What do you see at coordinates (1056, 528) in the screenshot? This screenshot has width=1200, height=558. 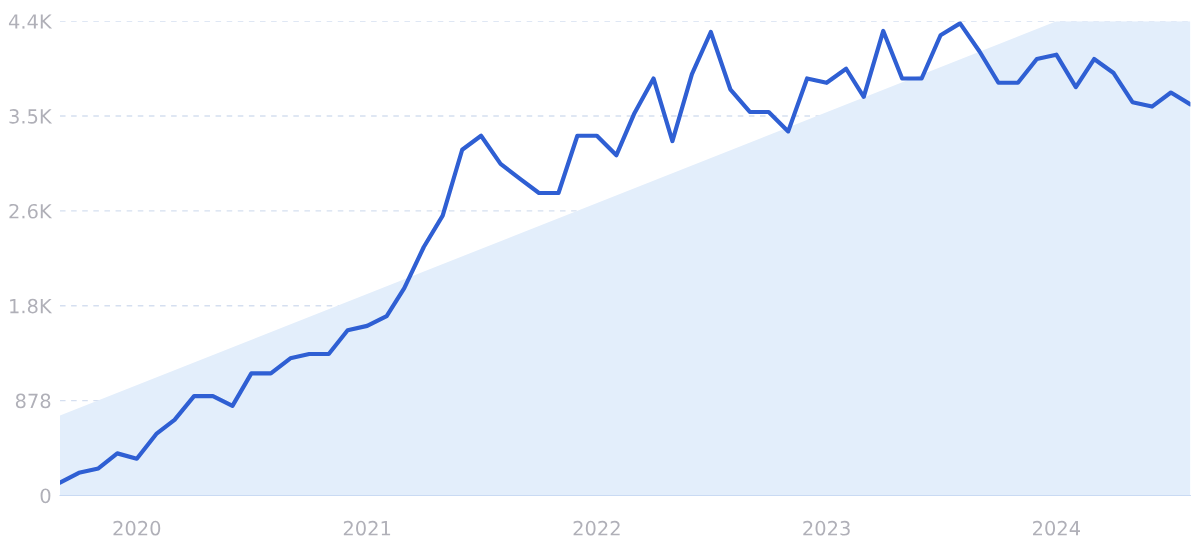 I see `x-tick-label: 2024` at bounding box center [1056, 528].